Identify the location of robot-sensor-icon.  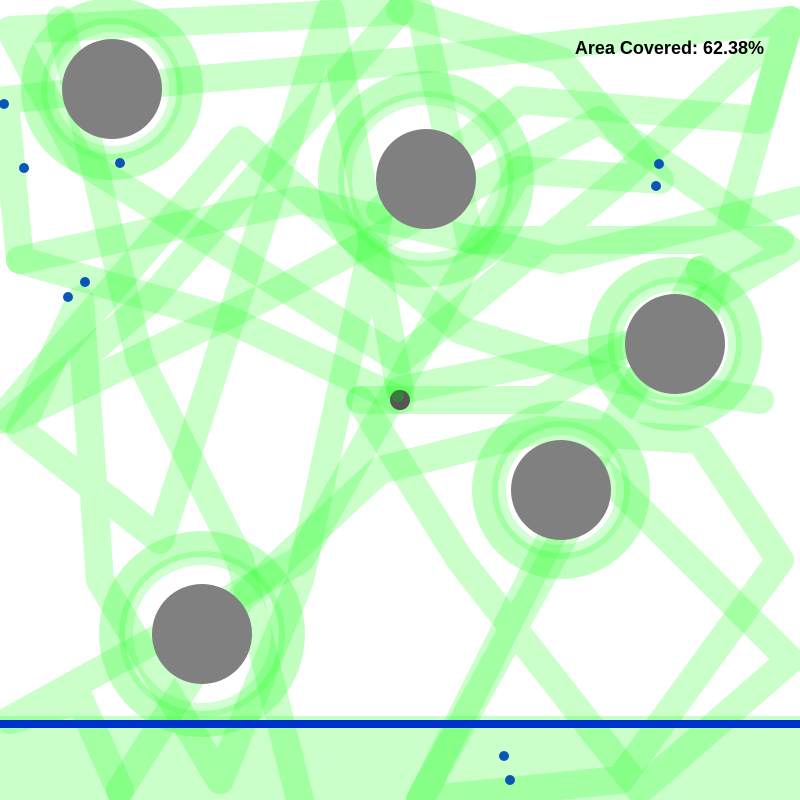
(398, 396).